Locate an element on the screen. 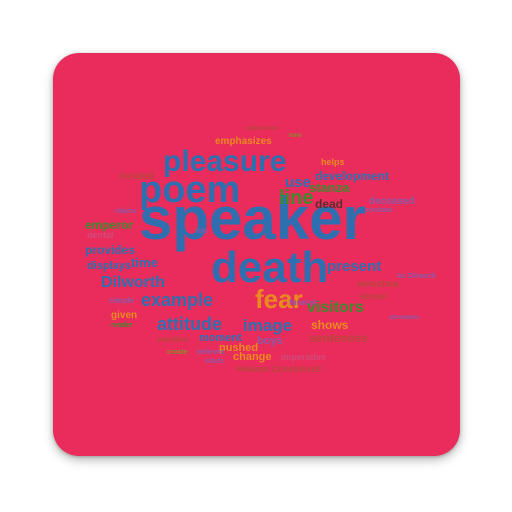  word-image: image is located at coordinates (268, 325).